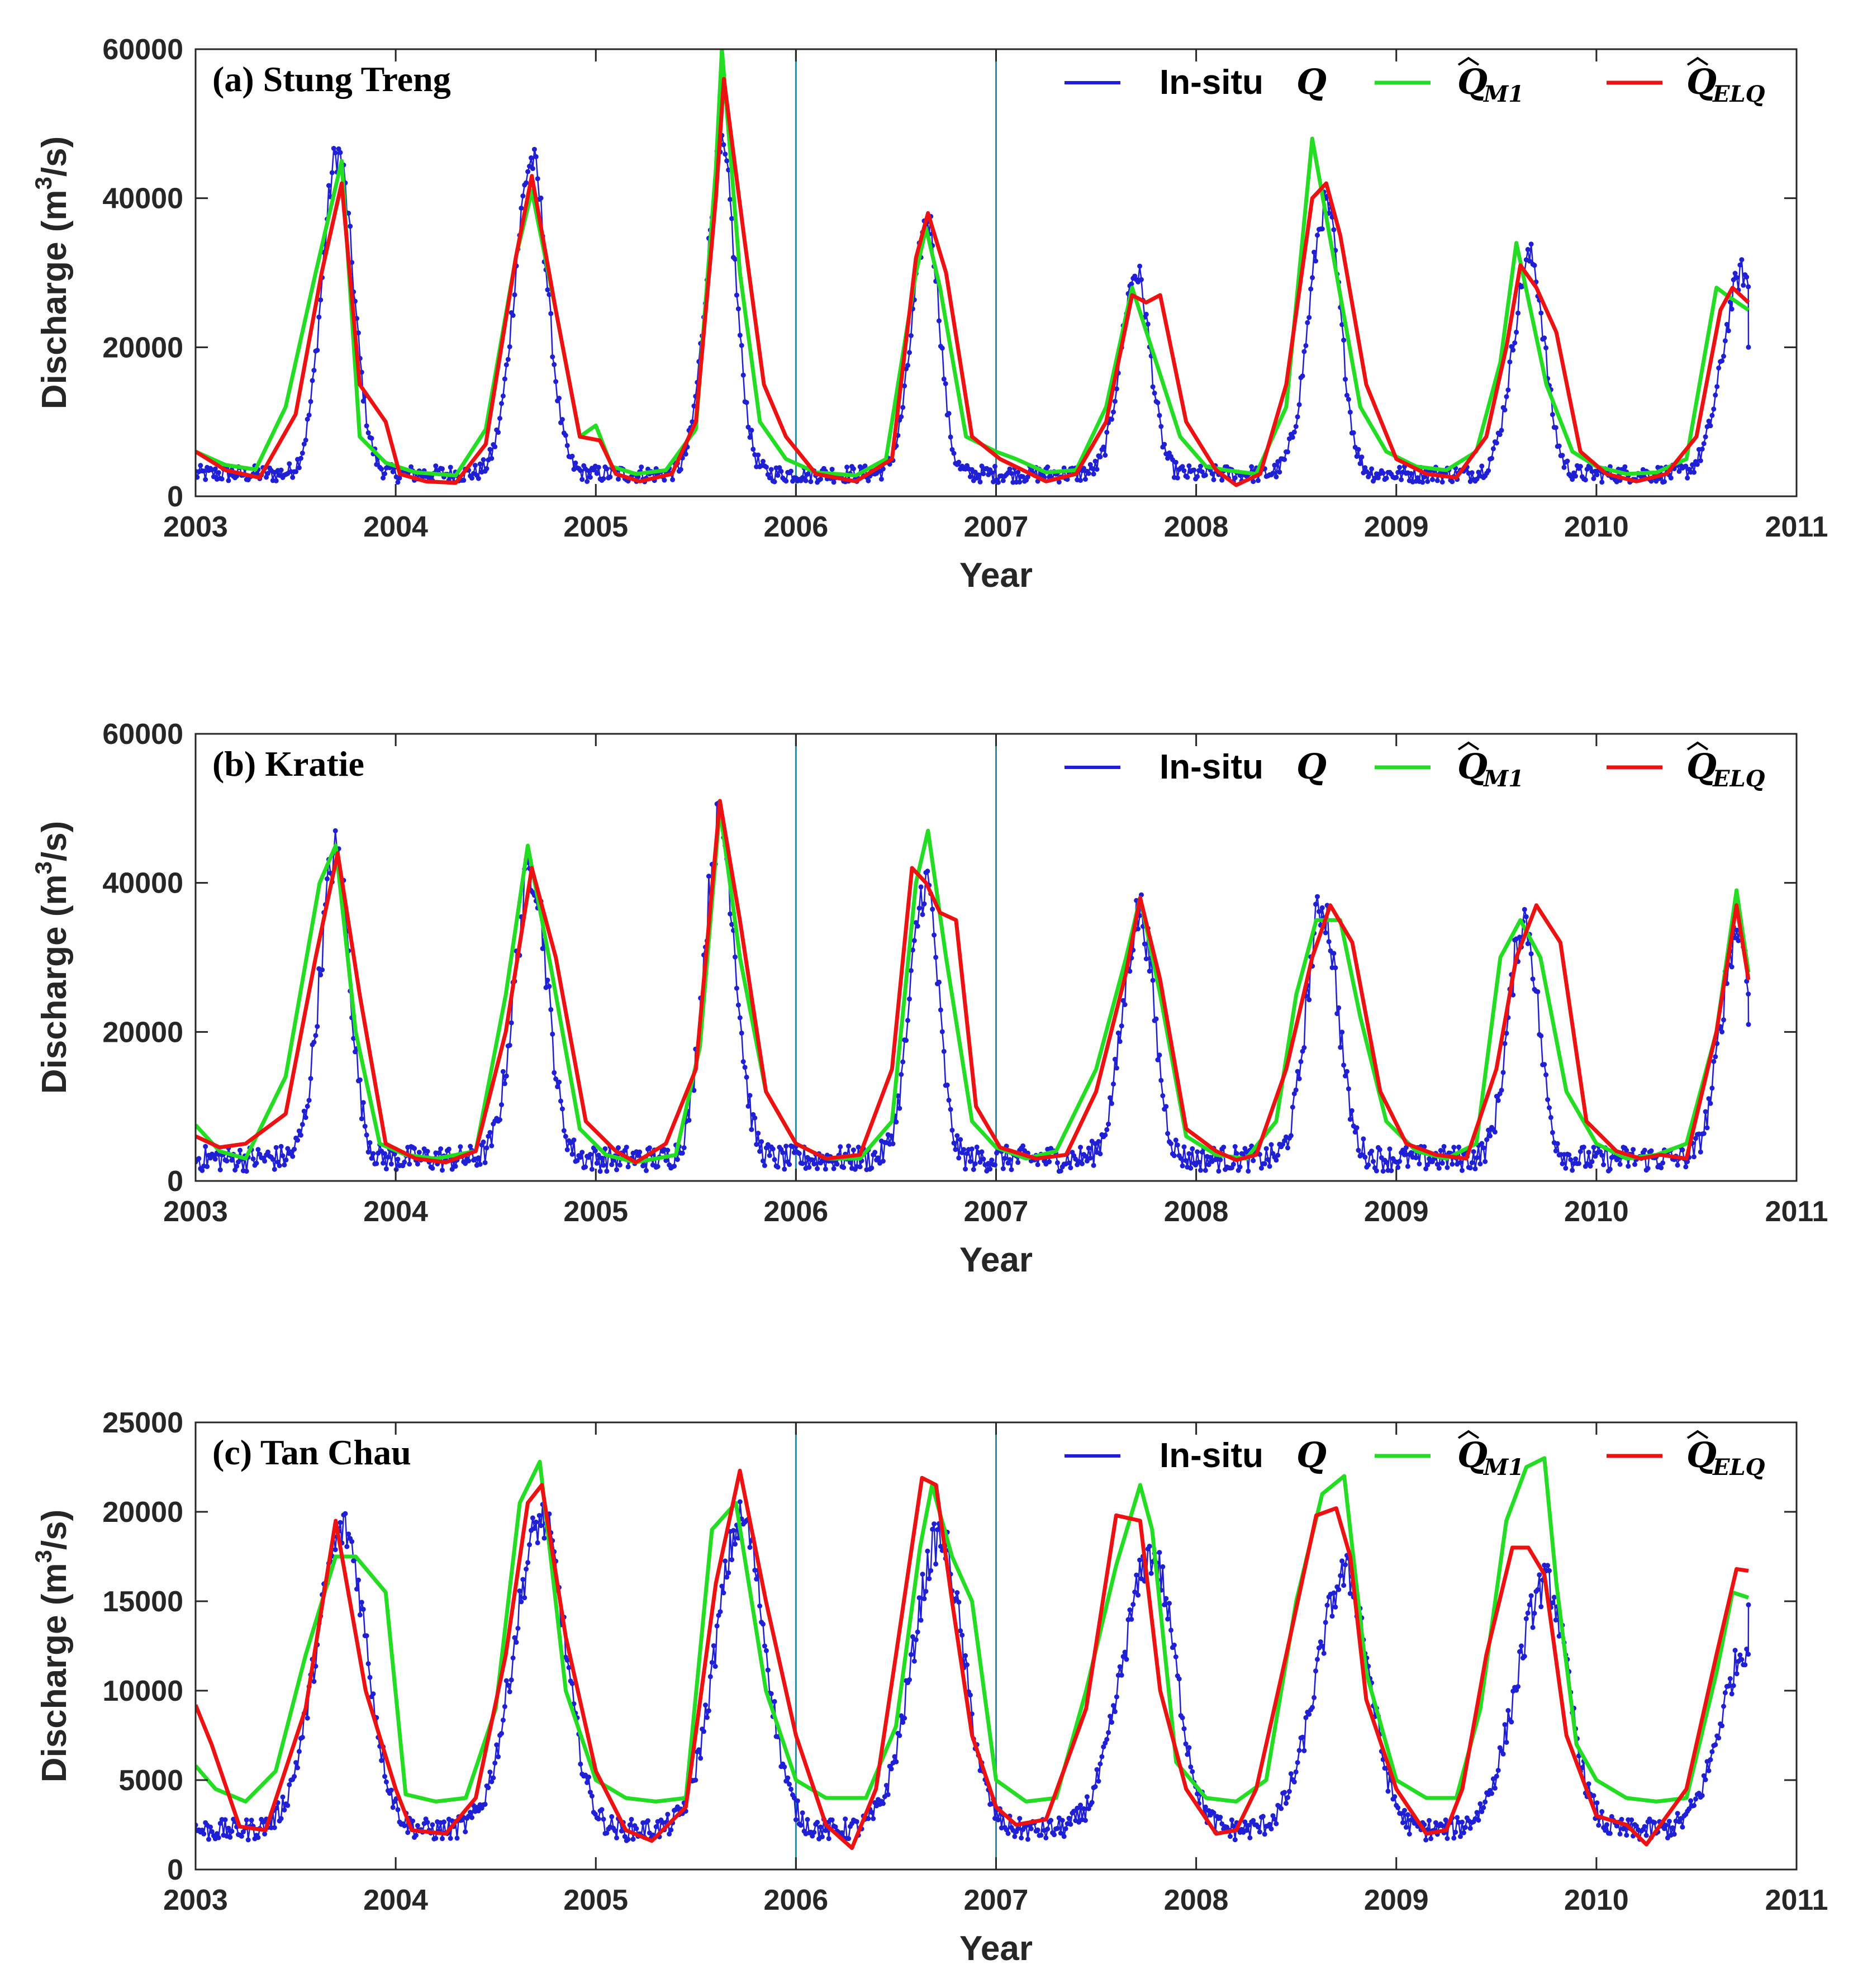 The image size is (1858, 1988). I want to click on legend-elq-hat, so click(1697, 61).